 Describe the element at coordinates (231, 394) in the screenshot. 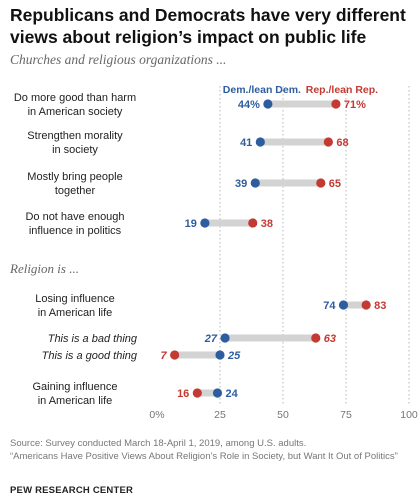

I see `dem-value-label: 24` at that location.